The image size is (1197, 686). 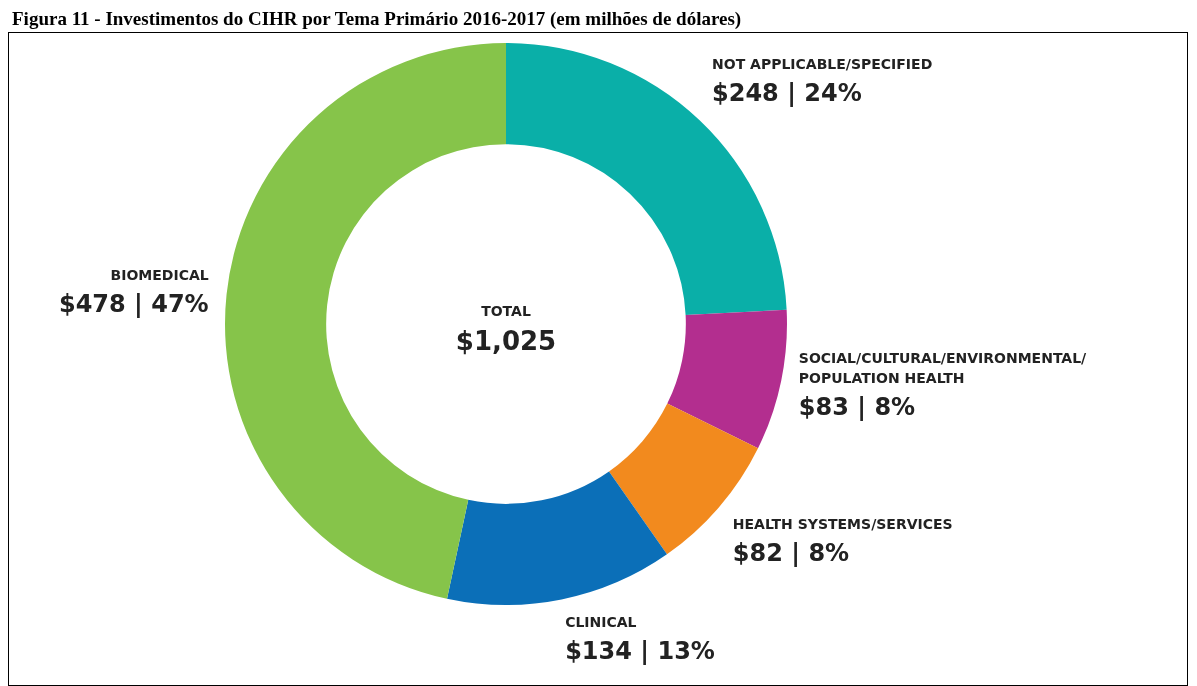 What do you see at coordinates (601, 622) in the screenshot?
I see `slice-label: CLINICAL` at bounding box center [601, 622].